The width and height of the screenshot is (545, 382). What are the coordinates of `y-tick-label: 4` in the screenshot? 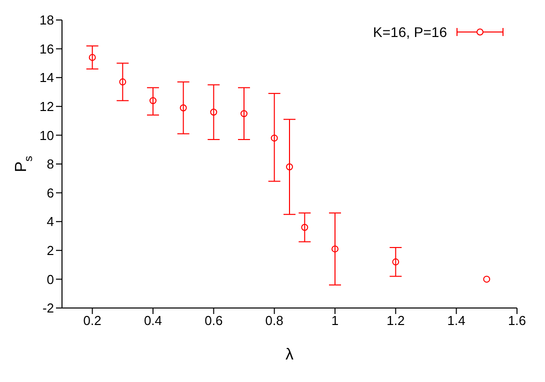 It's located at (50, 222).